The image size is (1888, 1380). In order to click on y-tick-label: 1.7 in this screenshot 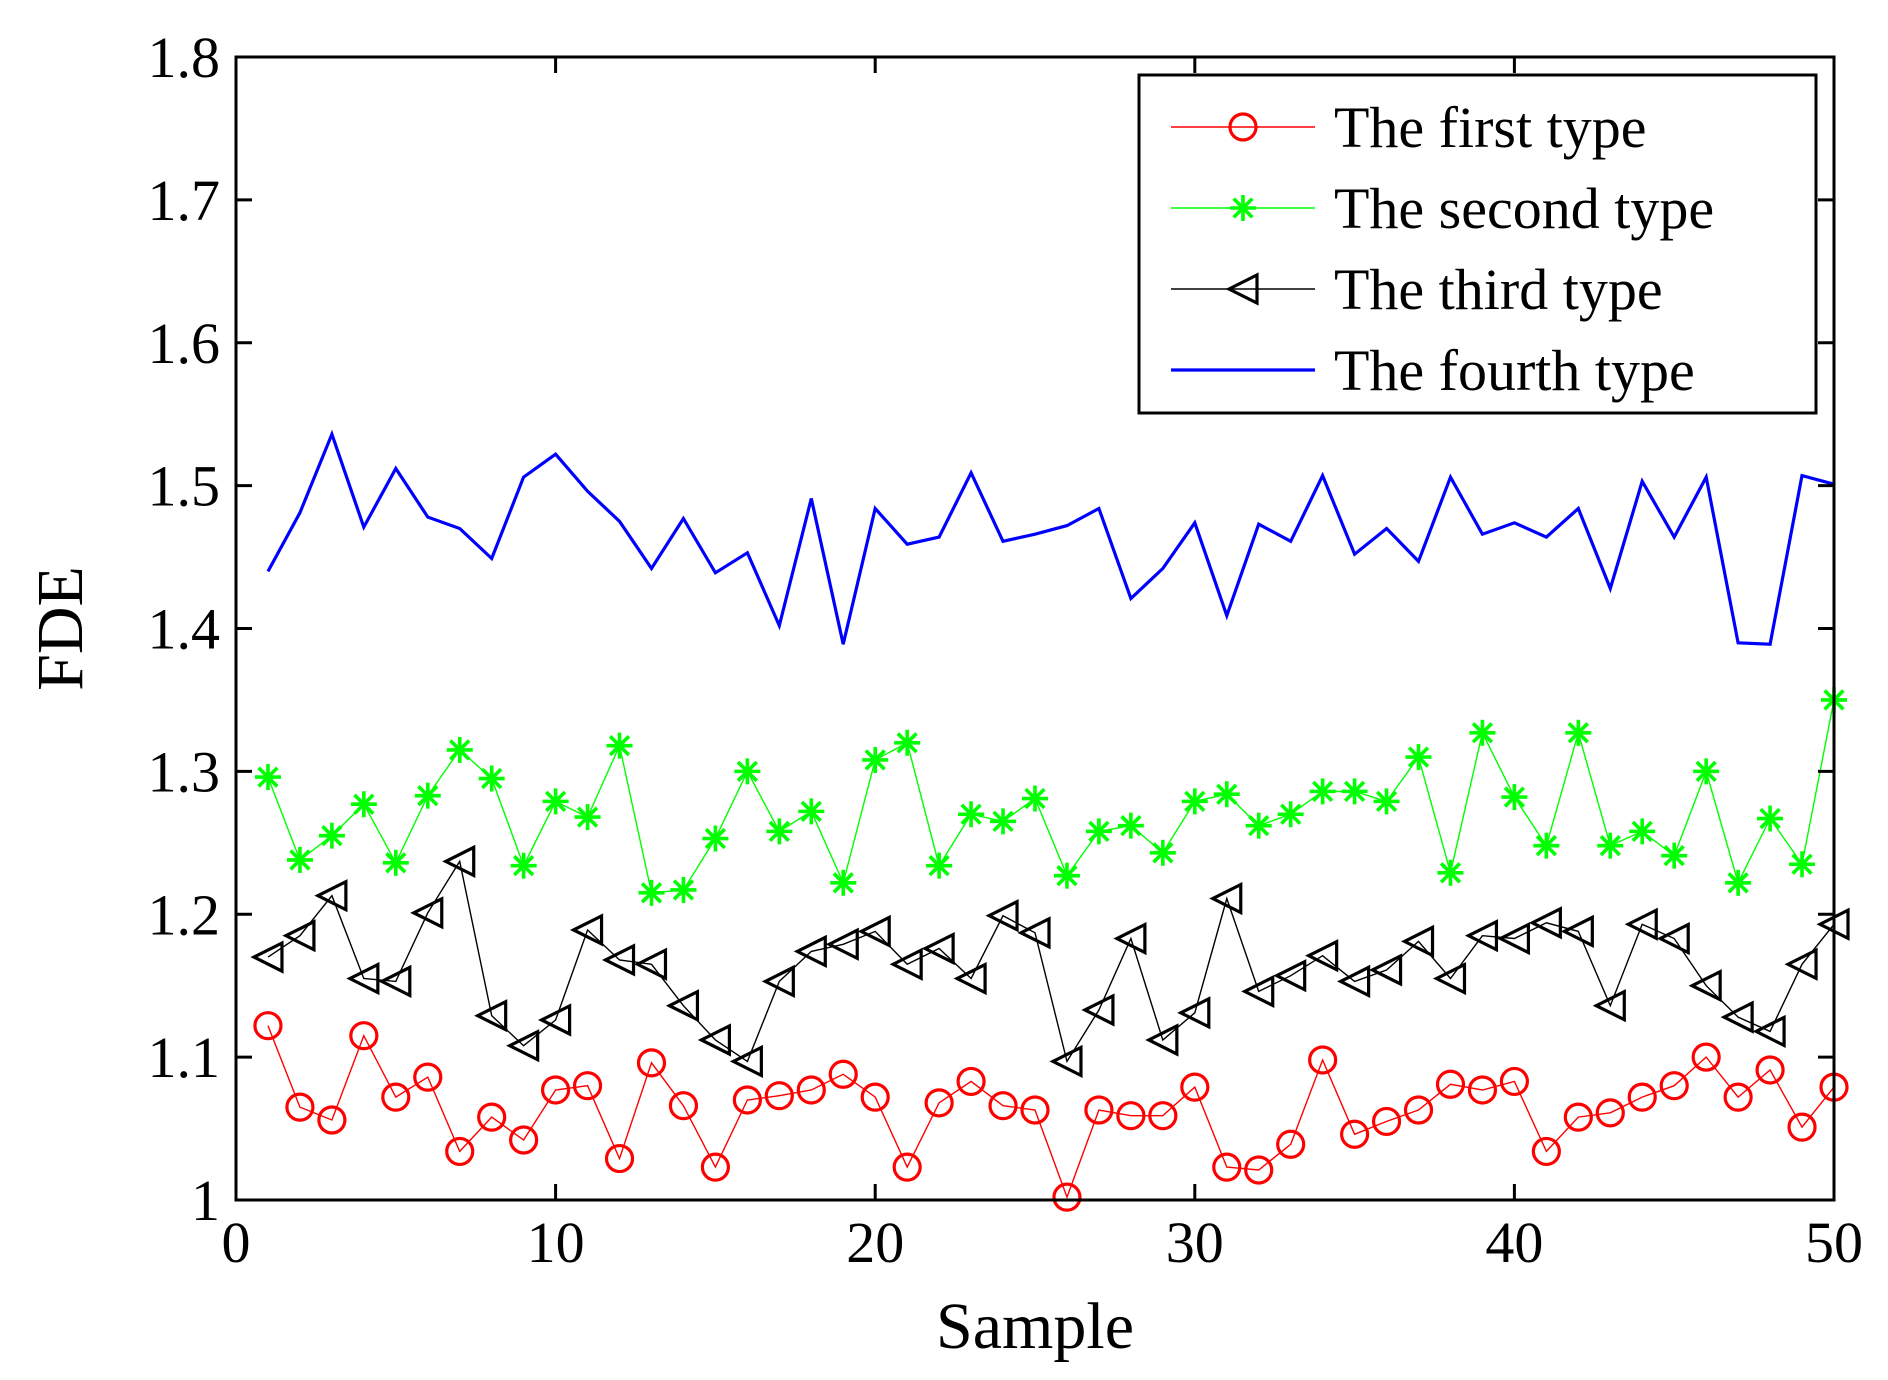, I will do `click(184, 200)`.